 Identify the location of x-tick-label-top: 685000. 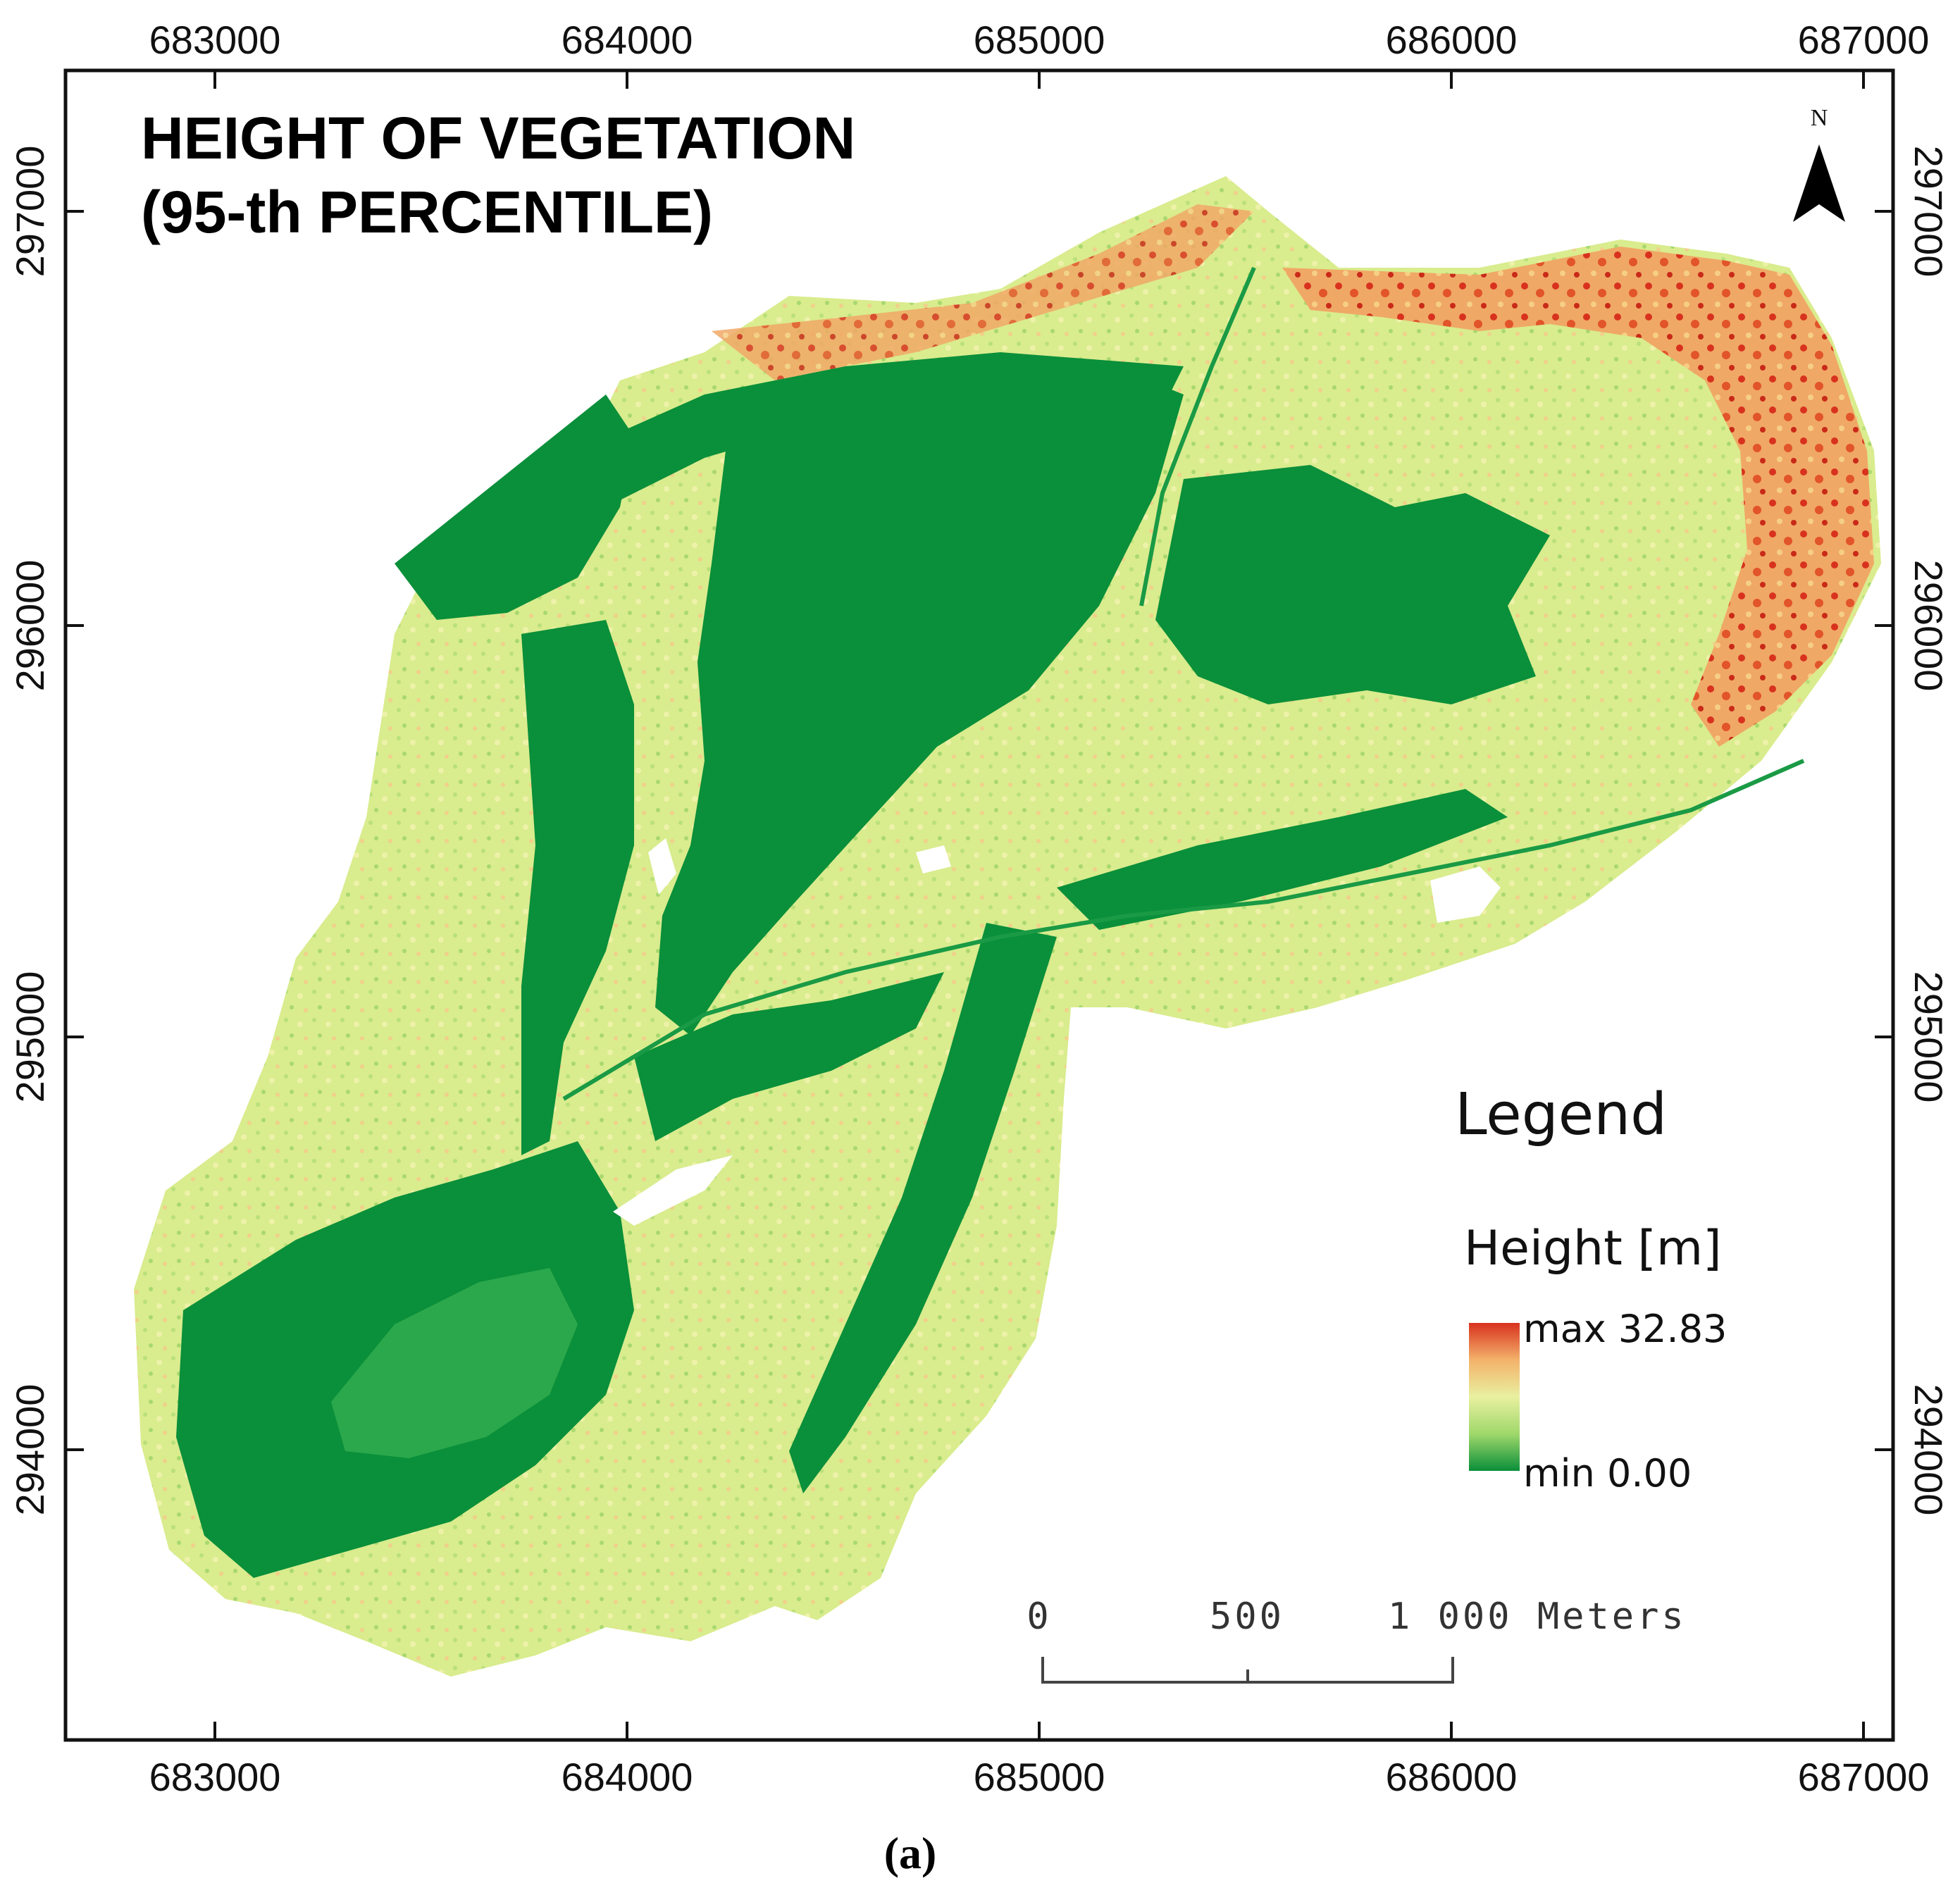
(1039, 40).